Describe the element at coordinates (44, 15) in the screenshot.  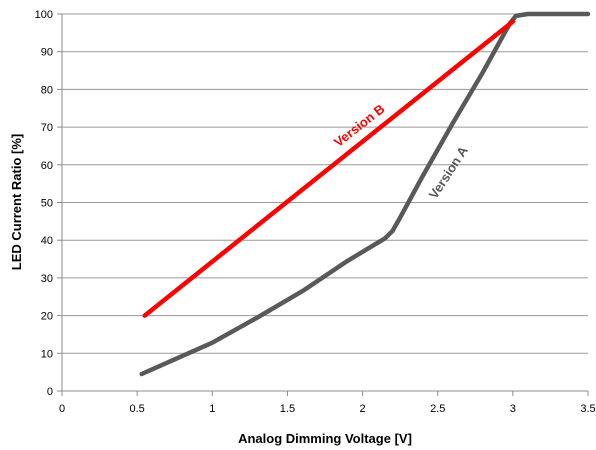
I see `y-tick-label: 100` at that location.